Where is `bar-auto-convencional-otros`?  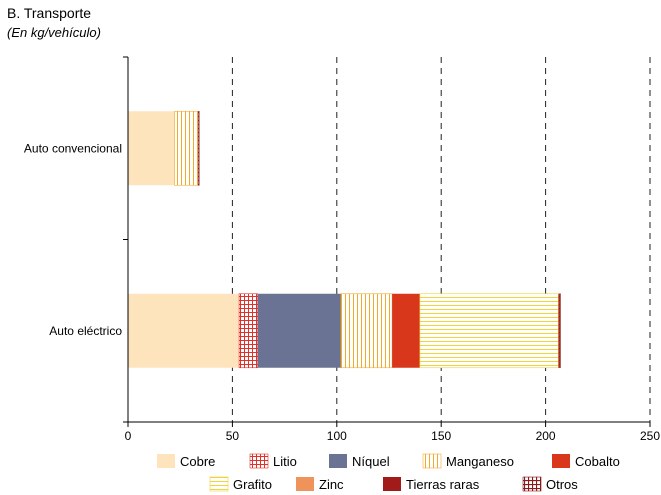
bar-auto-convencional-otros is located at coordinates (198, 148).